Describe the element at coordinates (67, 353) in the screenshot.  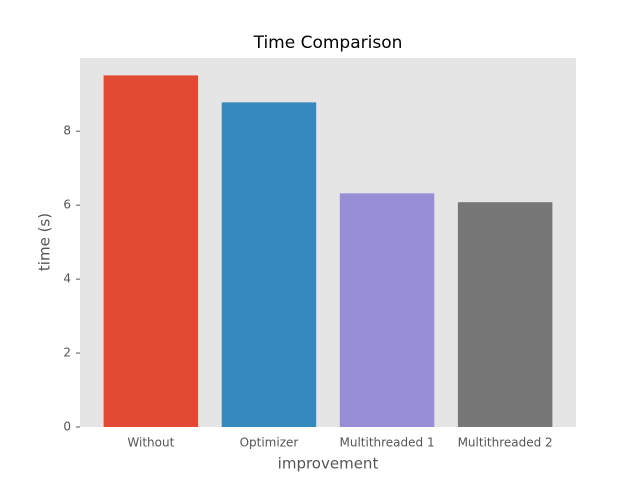
I see `y-tick-label: 2` at that location.